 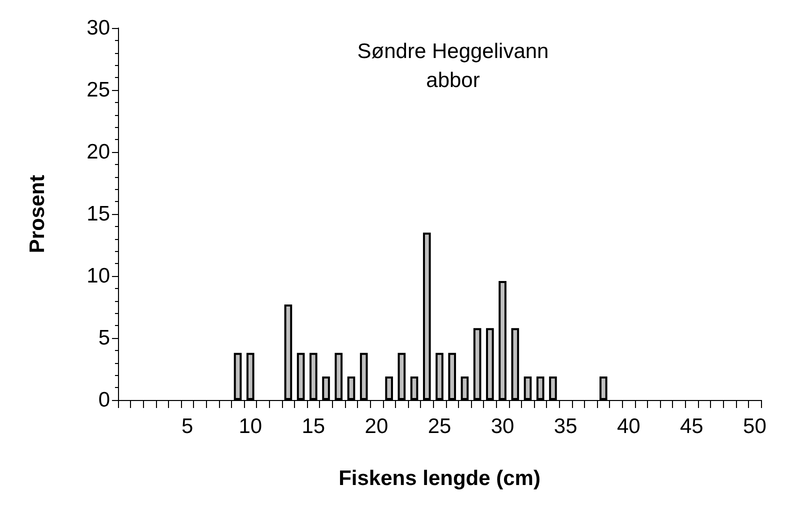 I want to click on text: abbor, so click(x=453, y=80).